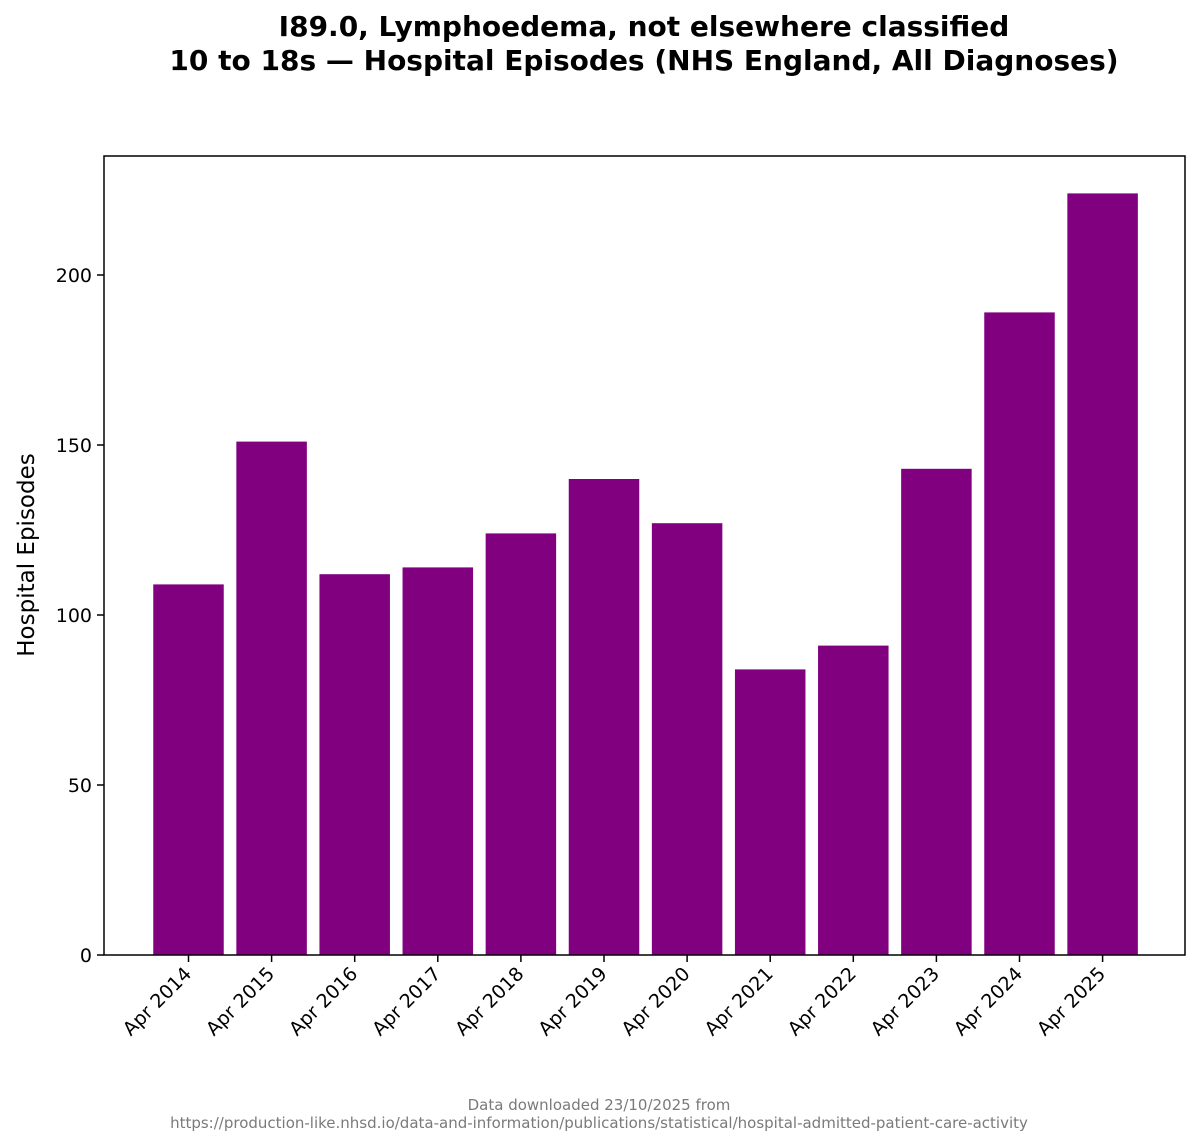 The width and height of the screenshot is (1200, 1146). Describe the element at coordinates (738, 1001) in the screenshot. I see `x-tick-label: Apr 2021` at that location.